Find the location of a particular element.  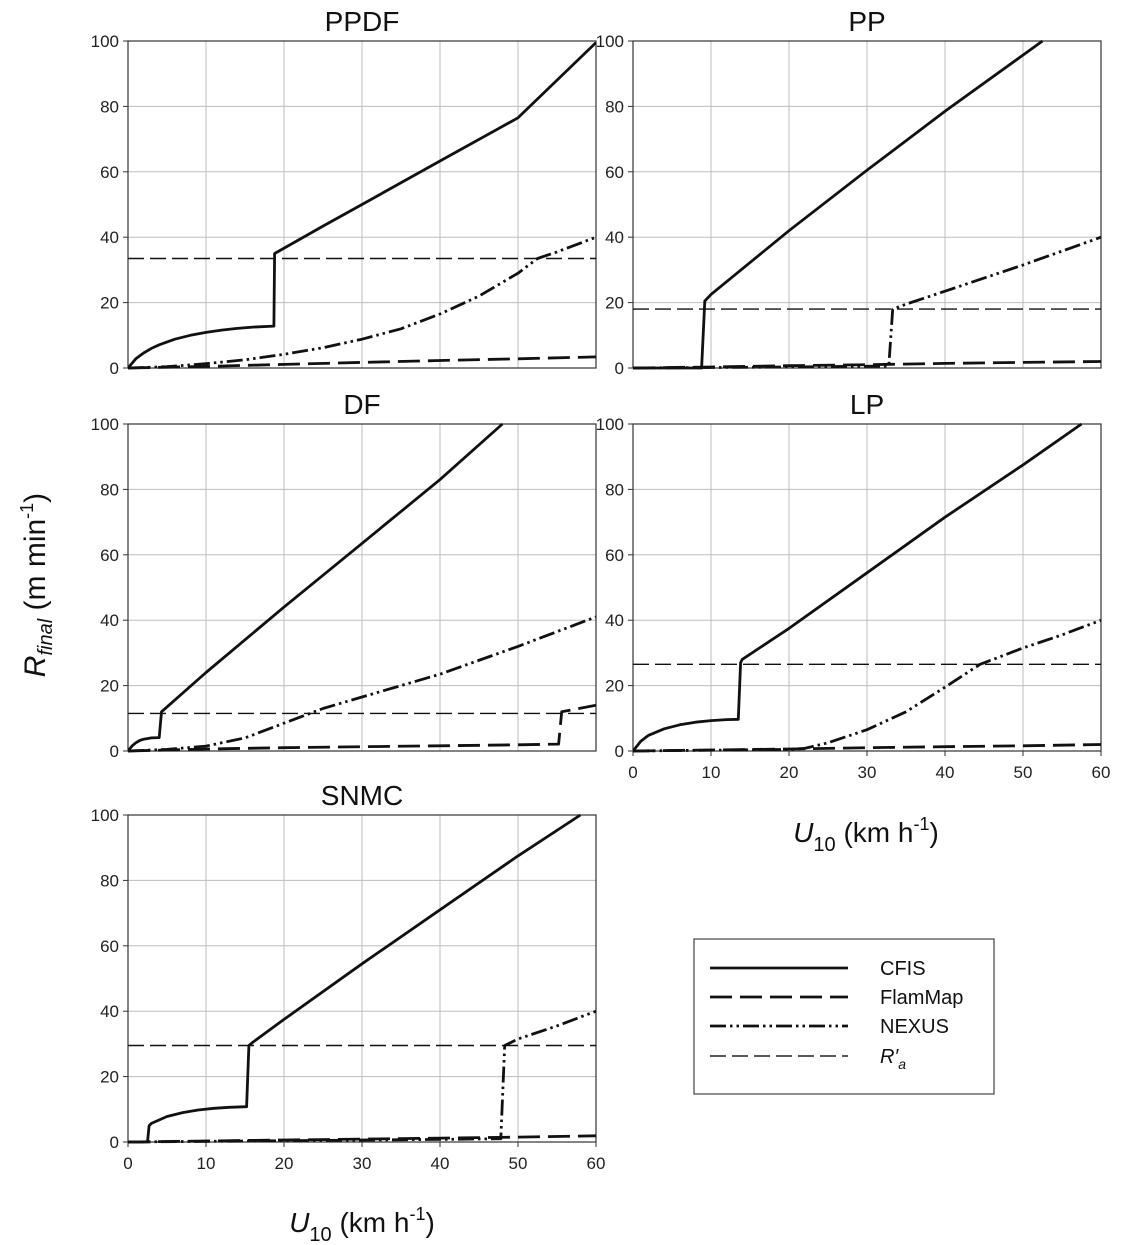

y-label-main: R is located at coordinates (35, 667).